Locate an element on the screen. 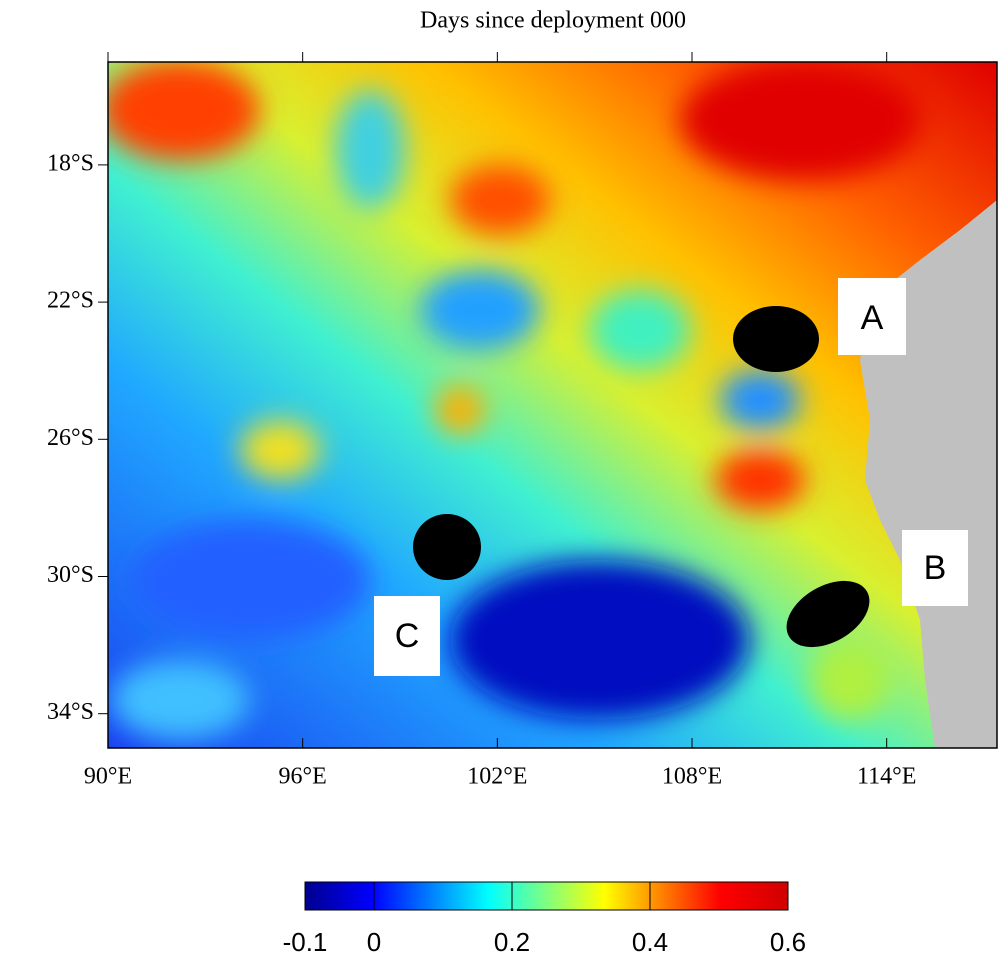 The image size is (998, 963). colorbar is located at coordinates (546, 896).